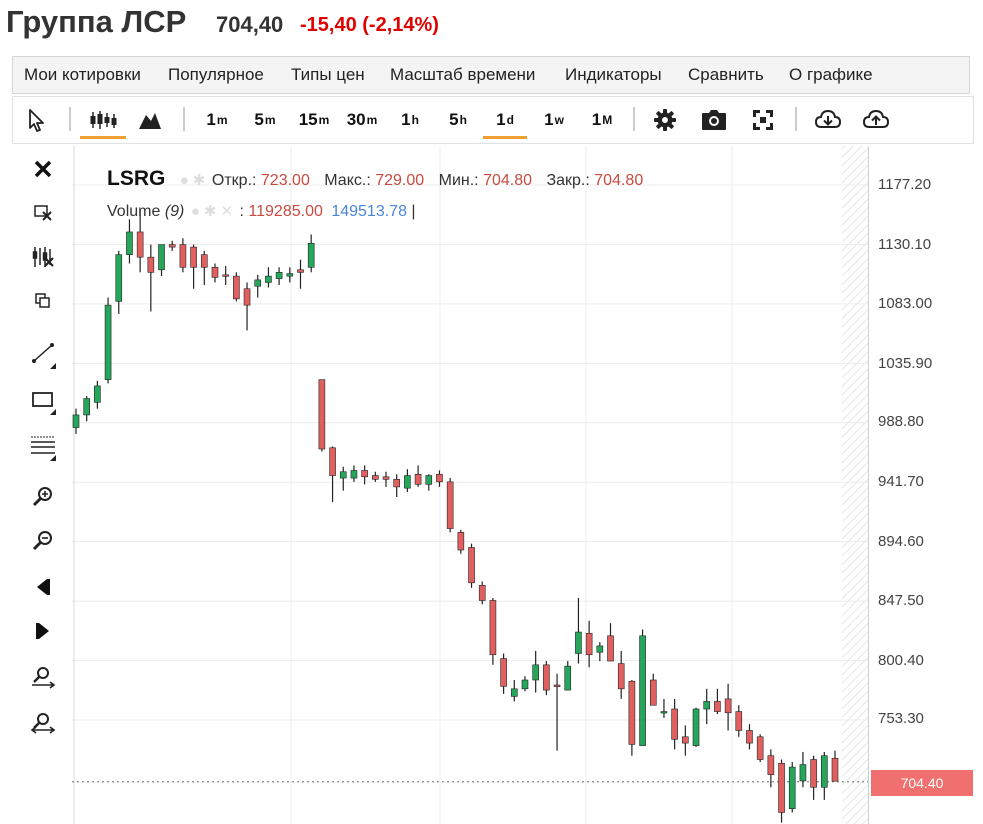 This screenshot has width=983, height=824. I want to click on camera-icon, so click(714, 120).